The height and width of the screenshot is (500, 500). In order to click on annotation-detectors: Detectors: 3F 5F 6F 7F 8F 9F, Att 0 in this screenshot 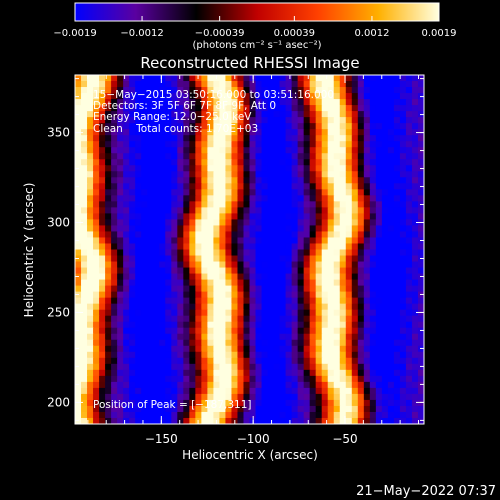, I will do `click(184, 106)`.